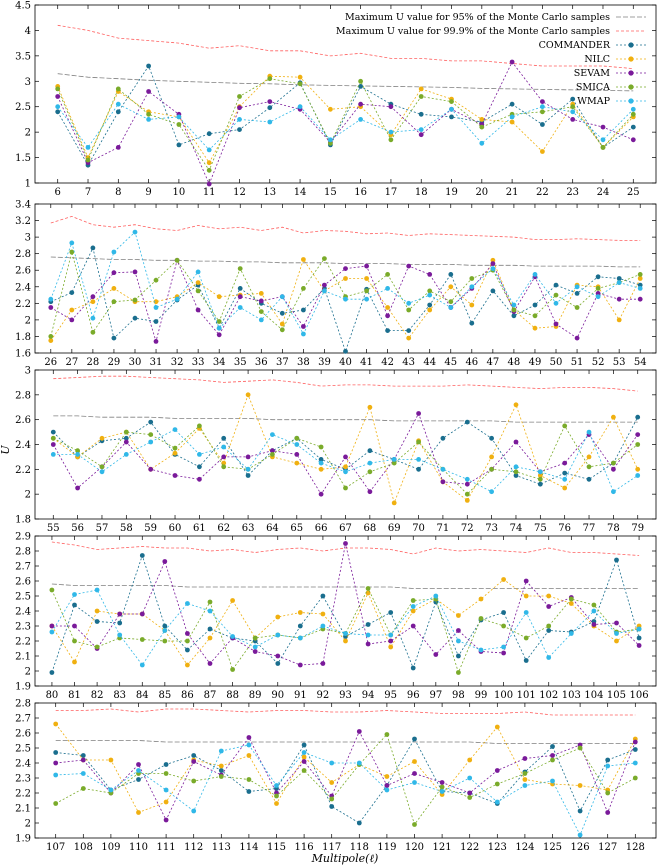  I want to click on x-tick-label: 23, so click(572, 192).